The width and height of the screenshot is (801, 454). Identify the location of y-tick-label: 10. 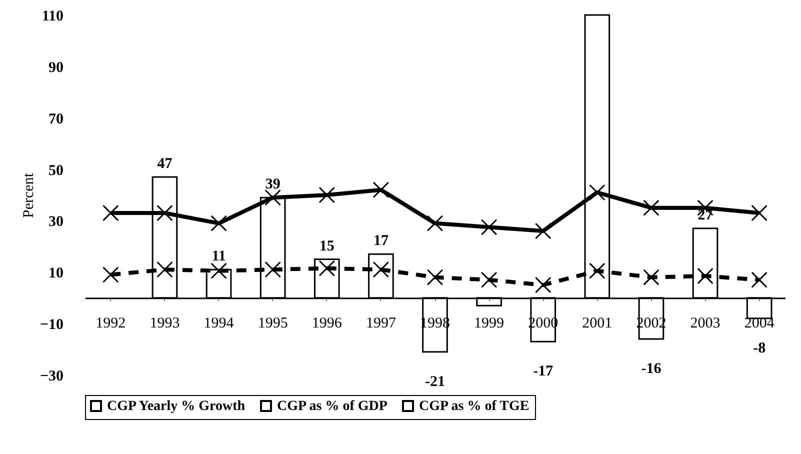
(56, 274).